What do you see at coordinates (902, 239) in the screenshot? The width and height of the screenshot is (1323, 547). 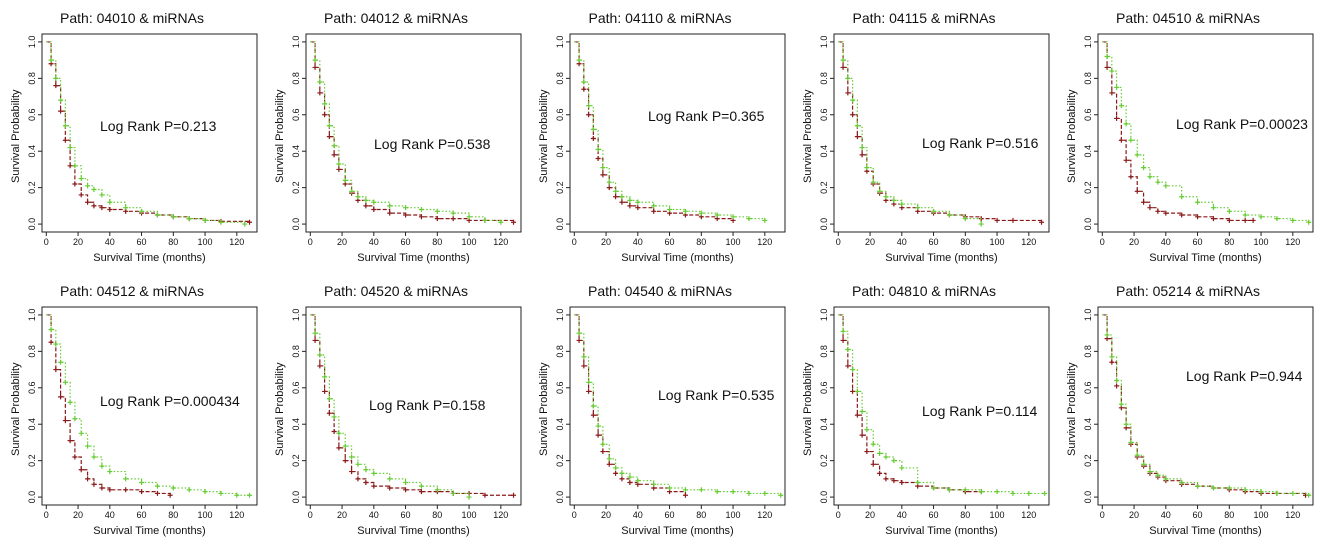 I see `x-tick: 40` at bounding box center [902, 239].